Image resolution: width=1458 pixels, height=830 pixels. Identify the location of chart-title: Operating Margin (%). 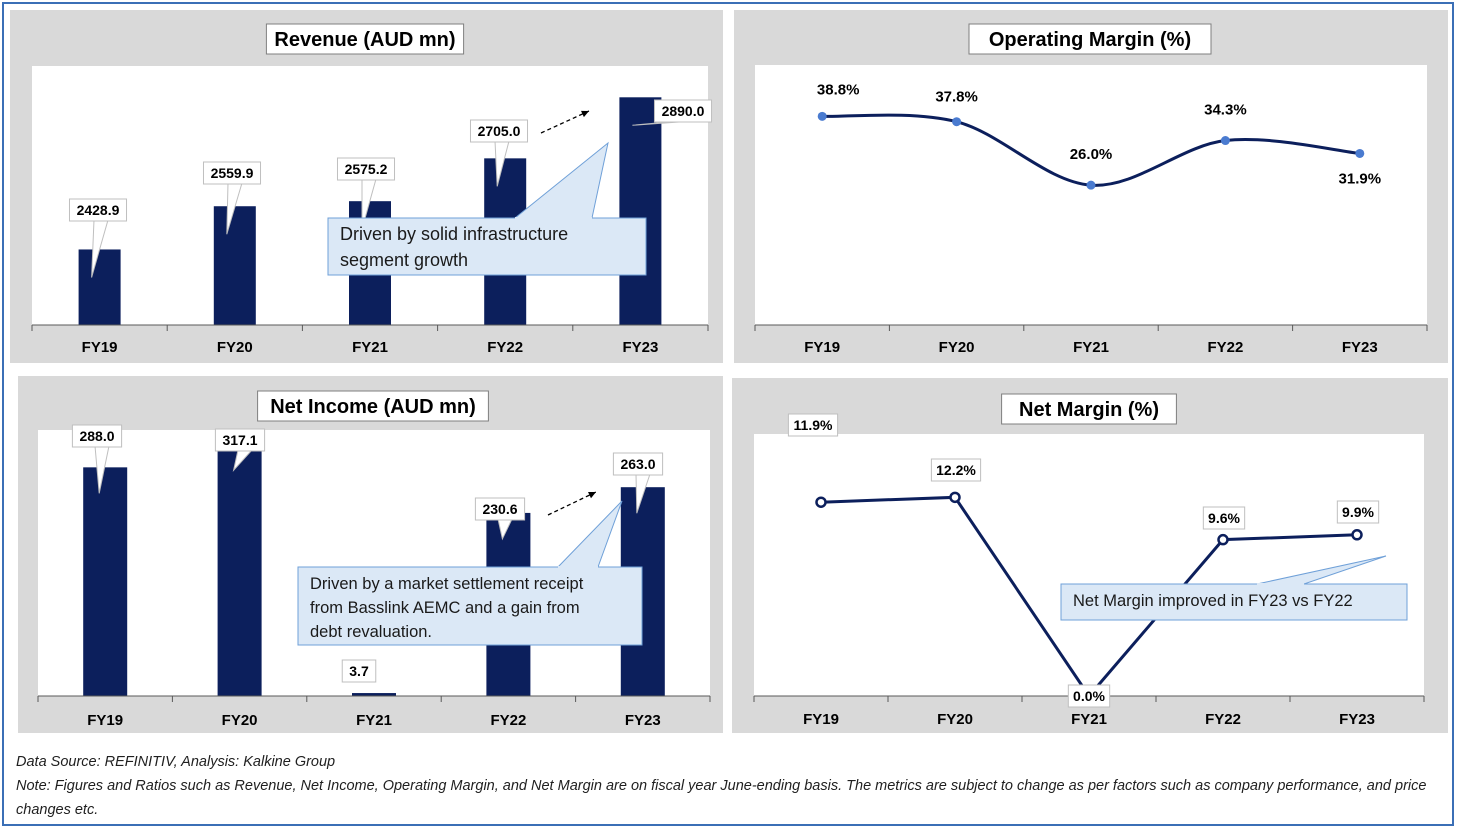
(1090, 40).